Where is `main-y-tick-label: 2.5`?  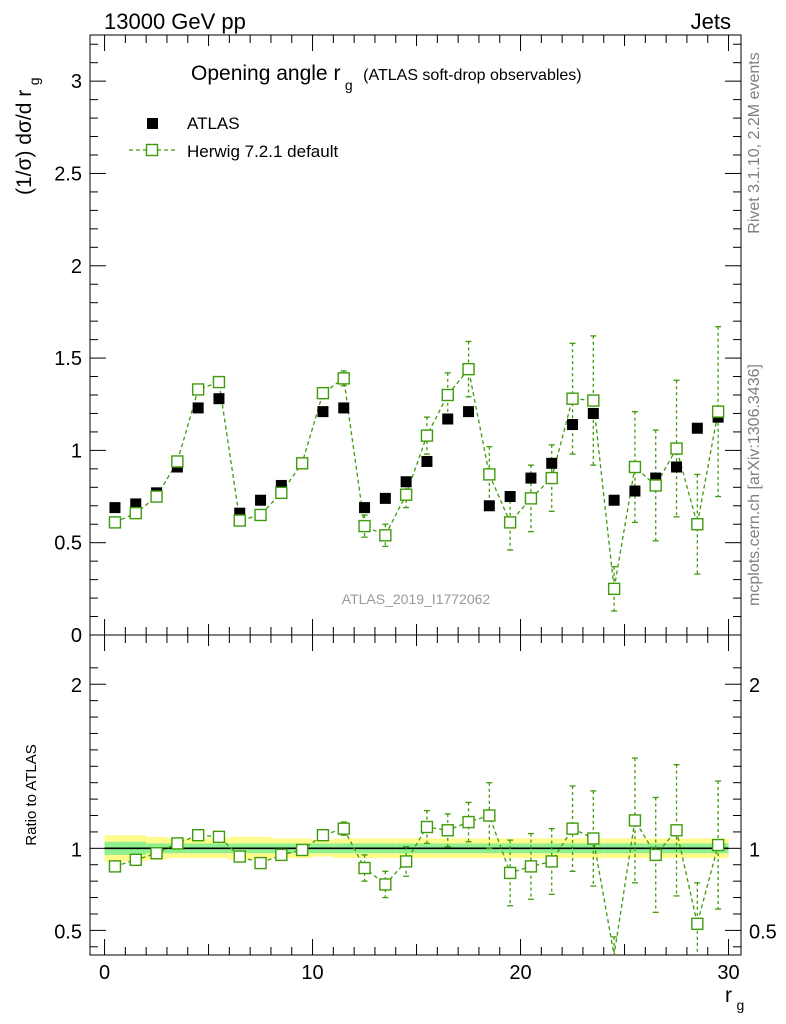 main-y-tick-label: 2.5 is located at coordinates (68, 174).